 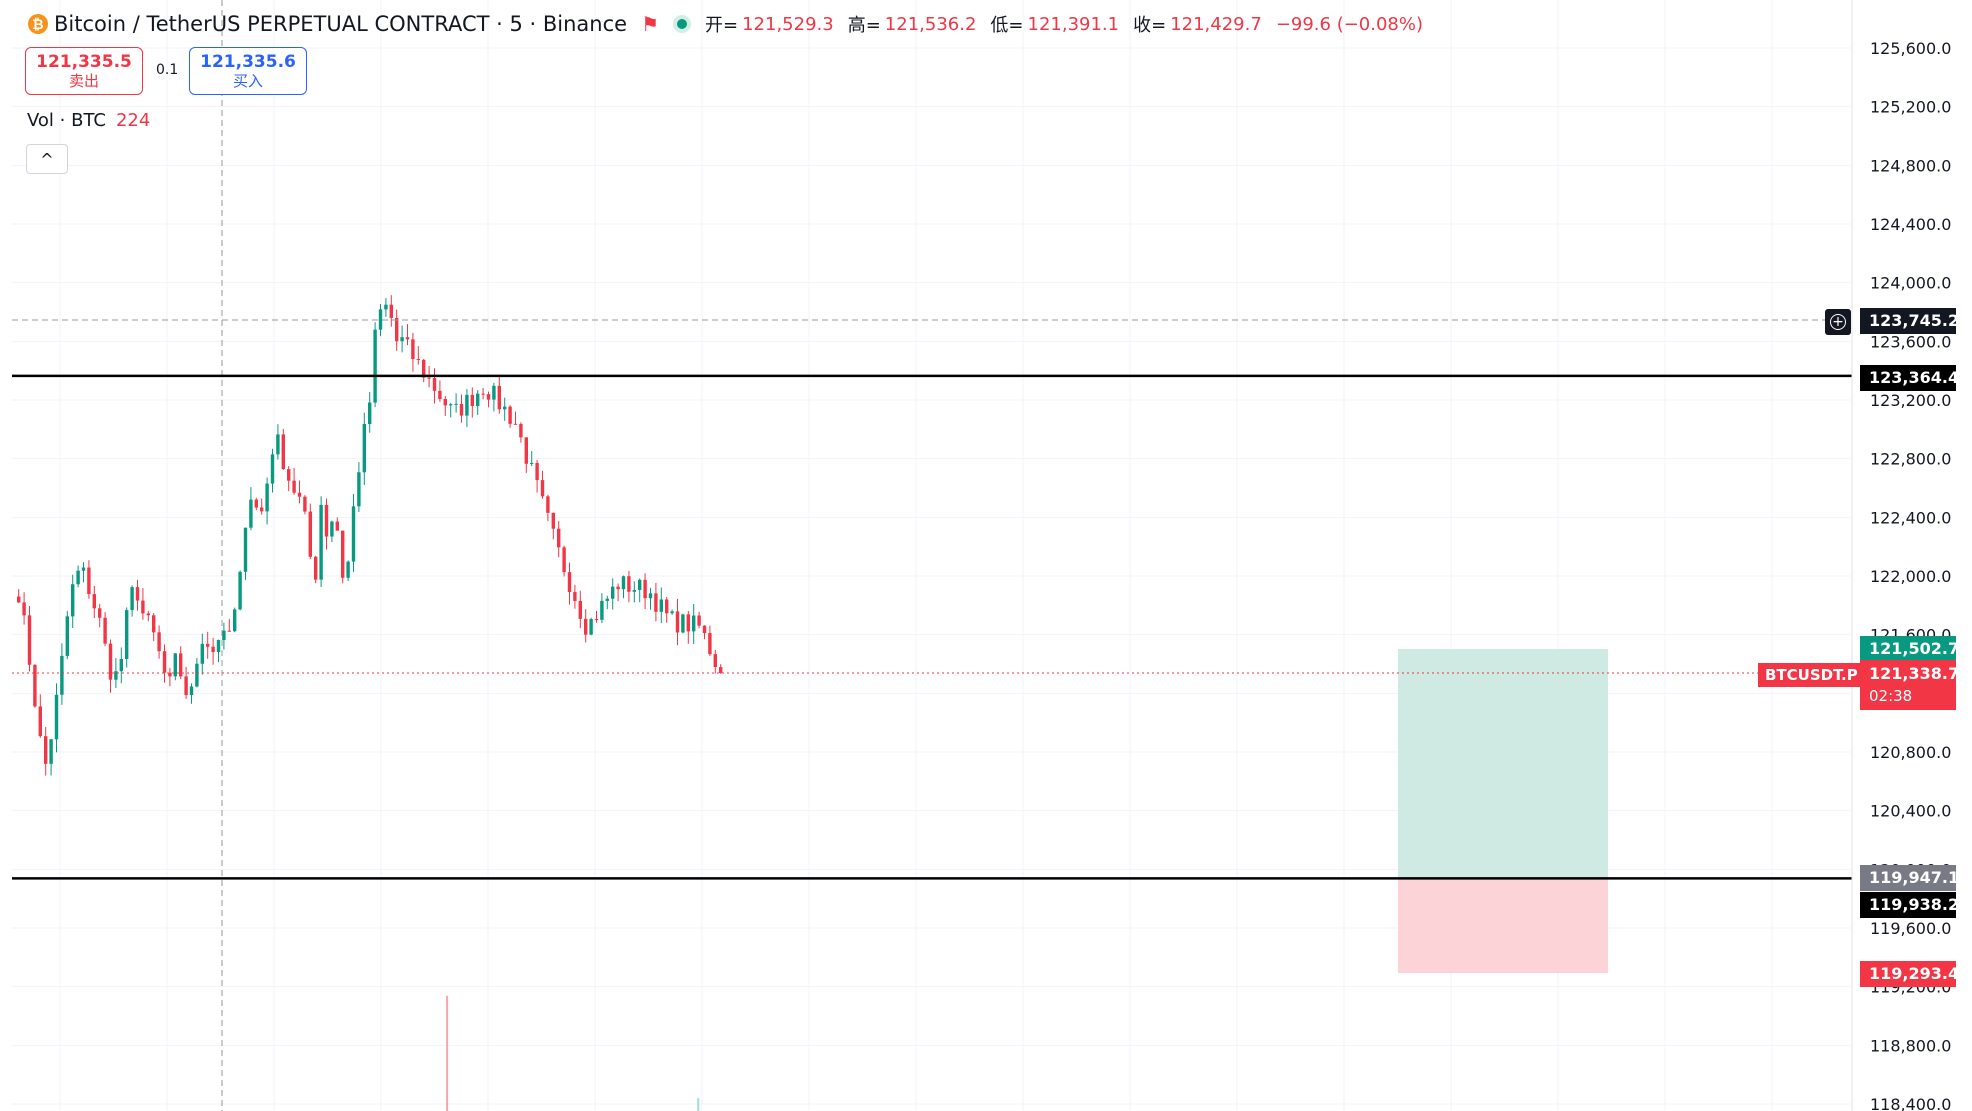 I want to click on volume-legend: Vol · BTC 224, so click(x=88, y=120).